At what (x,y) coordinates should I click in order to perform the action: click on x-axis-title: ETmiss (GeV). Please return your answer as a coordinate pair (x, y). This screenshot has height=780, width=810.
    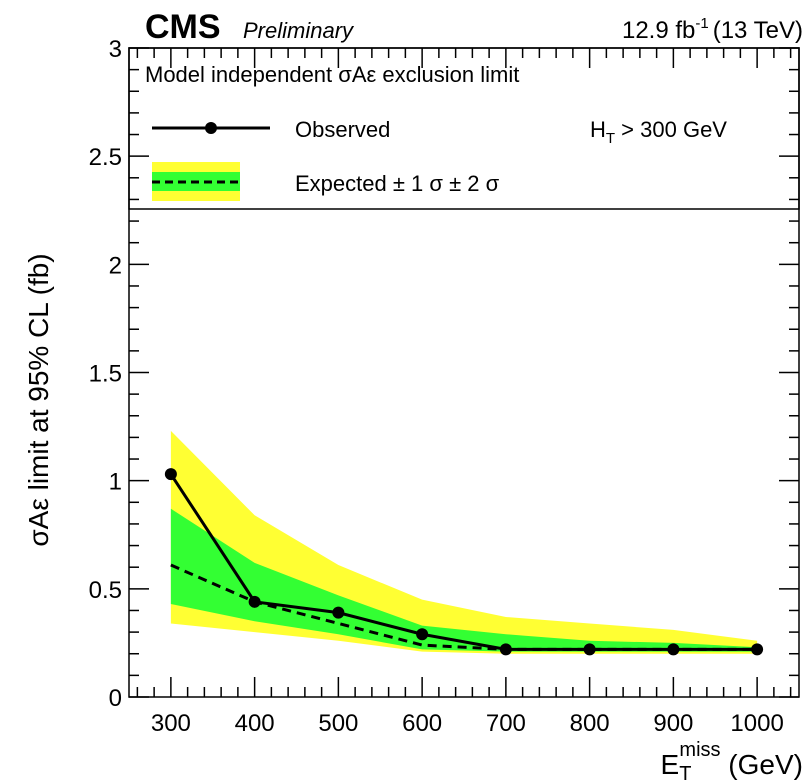
    Looking at the image, I should click on (732, 759).